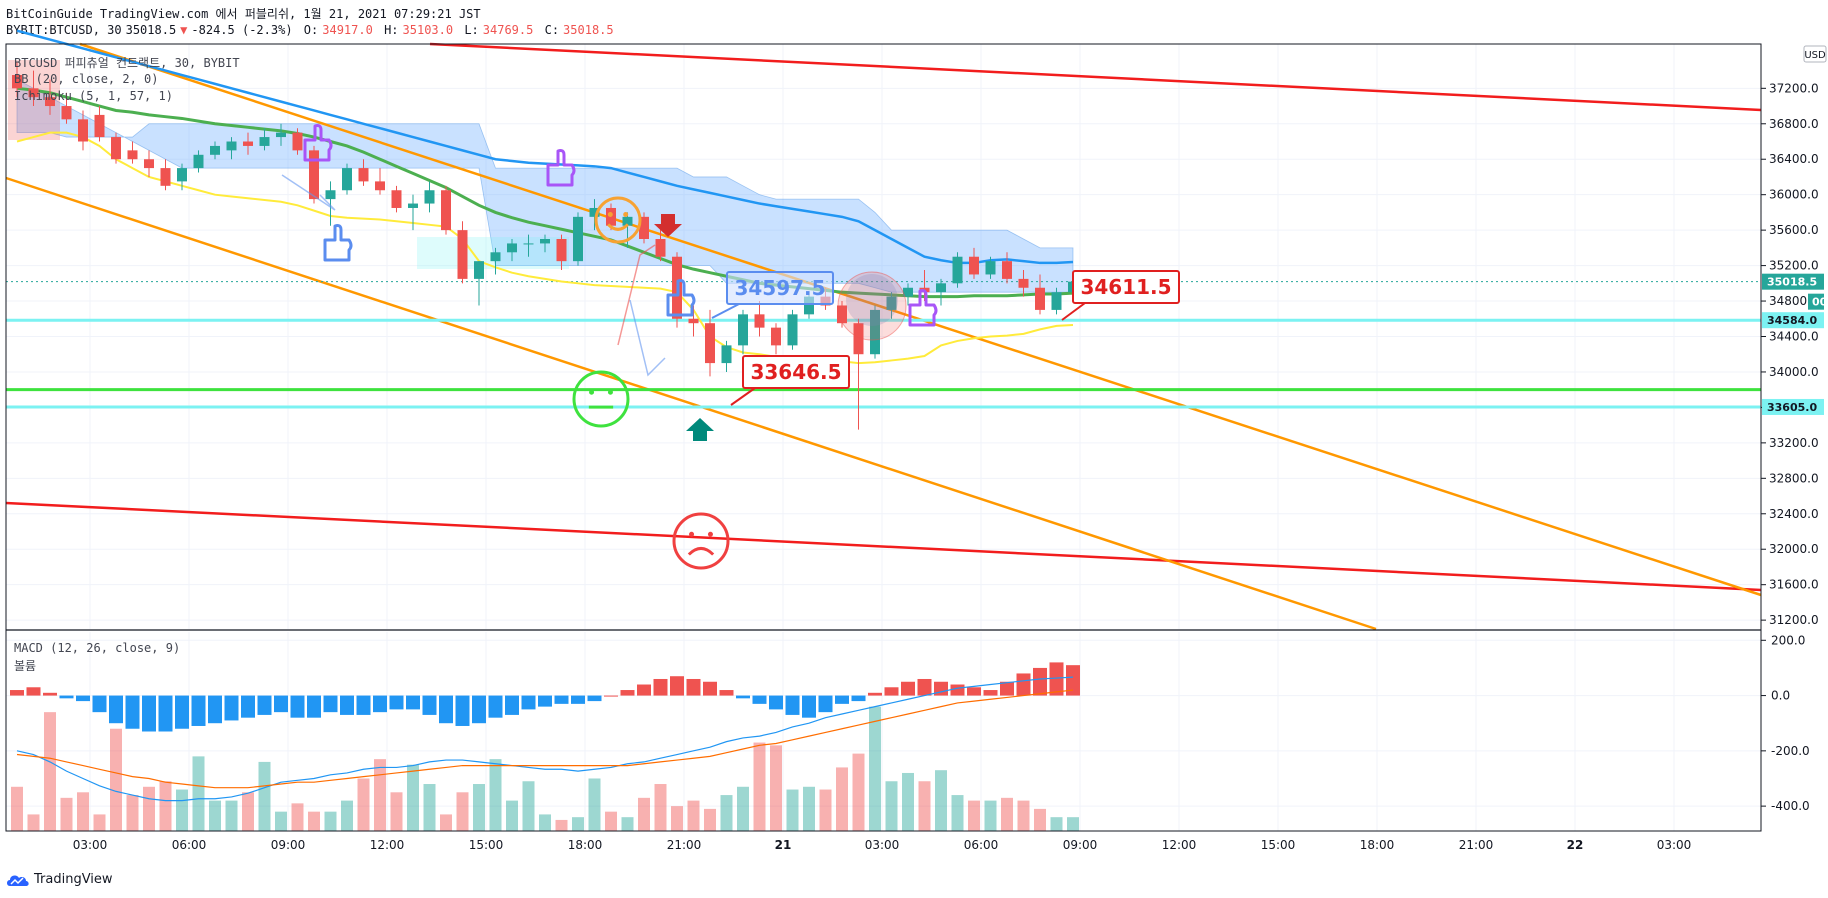 The height and width of the screenshot is (898, 1828). I want to click on path-arrow, so click(308, 192).